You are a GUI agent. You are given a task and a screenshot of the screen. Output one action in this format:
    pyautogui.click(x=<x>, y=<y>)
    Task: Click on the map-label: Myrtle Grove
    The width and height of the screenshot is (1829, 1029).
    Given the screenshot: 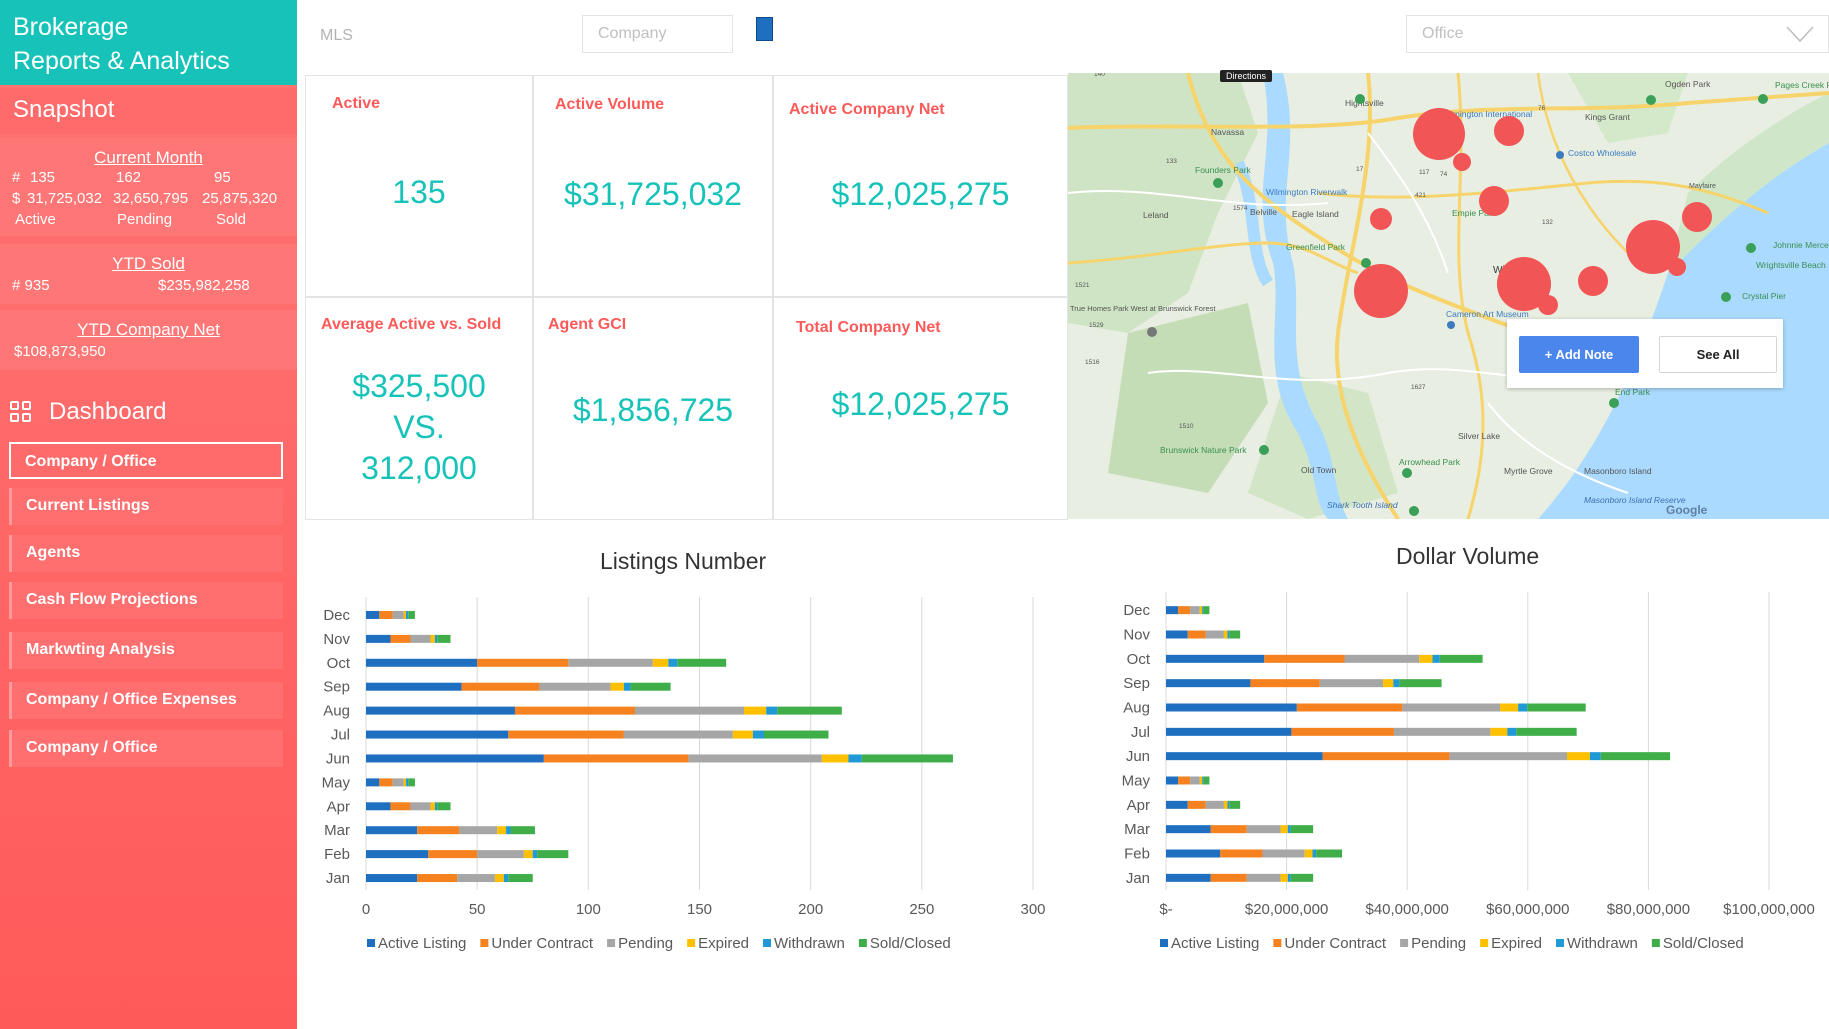 What is the action you would take?
    pyautogui.click(x=1528, y=471)
    